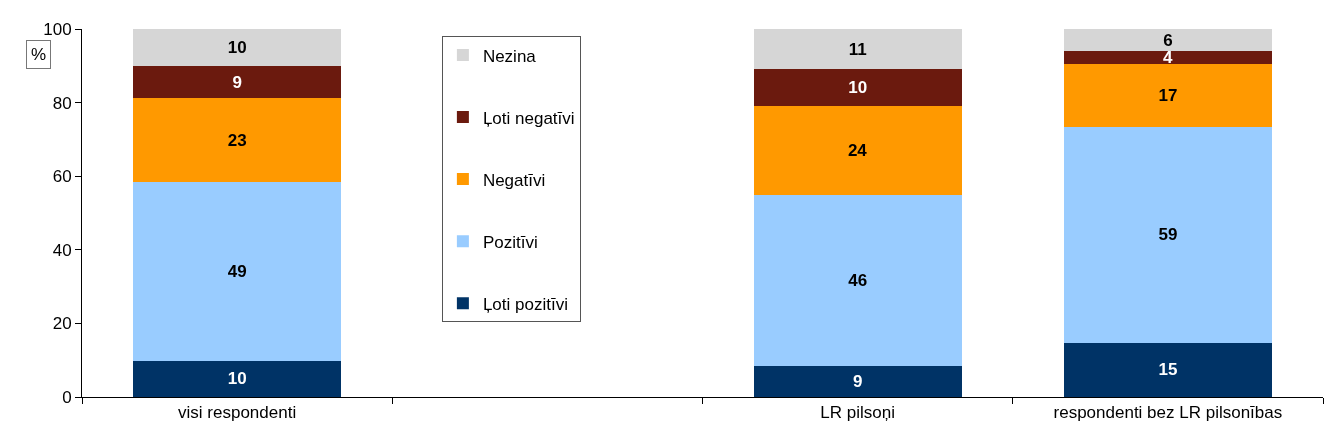  I want to click on legend-label: Nezina, so click(509, 56).